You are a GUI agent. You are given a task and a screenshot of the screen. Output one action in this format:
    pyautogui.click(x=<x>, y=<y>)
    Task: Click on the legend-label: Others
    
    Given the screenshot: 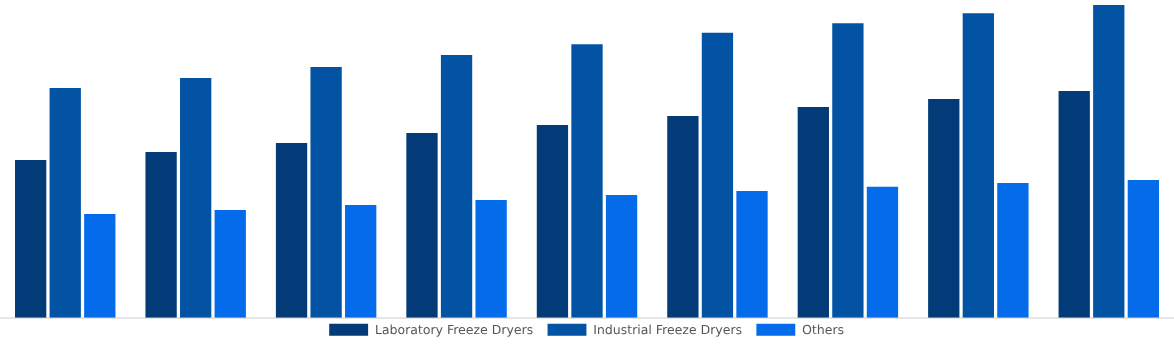 What is the action you would take?
    pyautogui.click(x=823, y=329)
    